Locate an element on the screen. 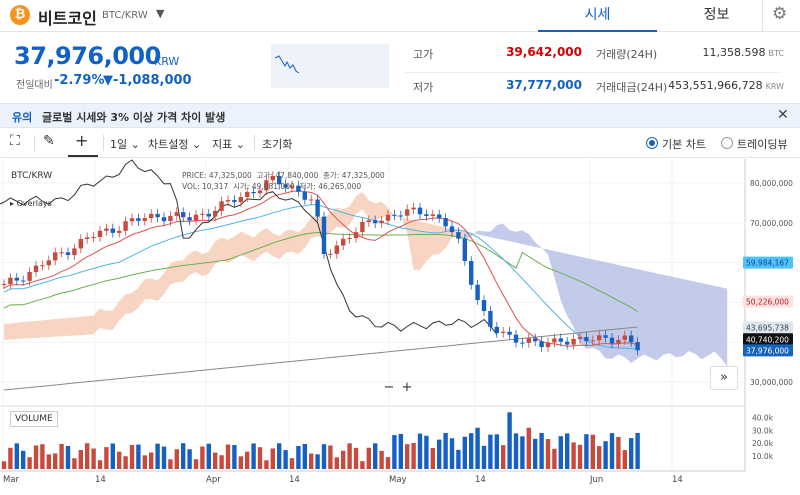 This screenshot has height=495, width=800. tab-info: 정보 is located at coordinates (716, 15).